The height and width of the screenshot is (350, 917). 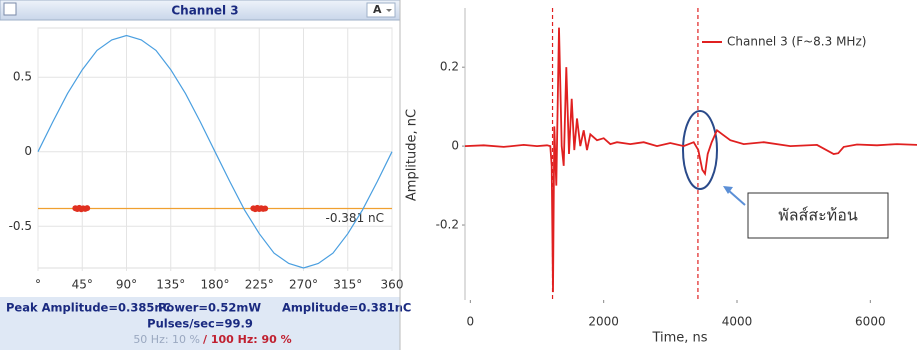 What do you see at coordinates (355, 218) in the screenshot?
I see `threshold-label: -0.381 nC` at bounding box center [355, 218].